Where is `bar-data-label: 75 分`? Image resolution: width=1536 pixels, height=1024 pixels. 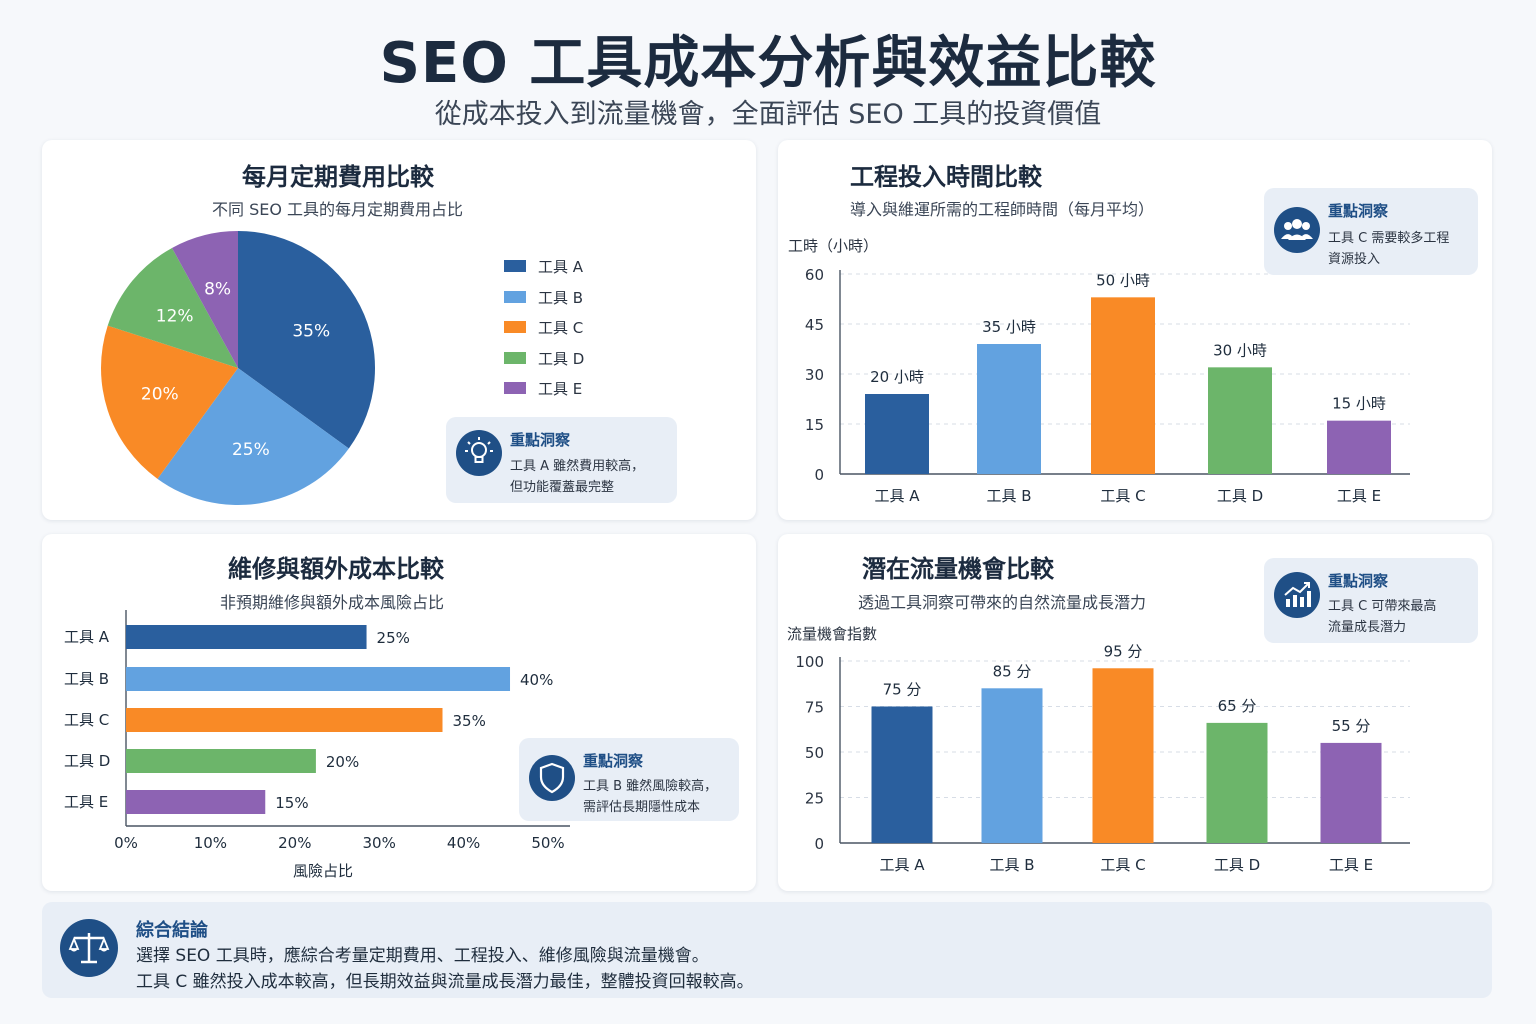
bar-data-label: 75 分 is located at coordinates (902, 690).